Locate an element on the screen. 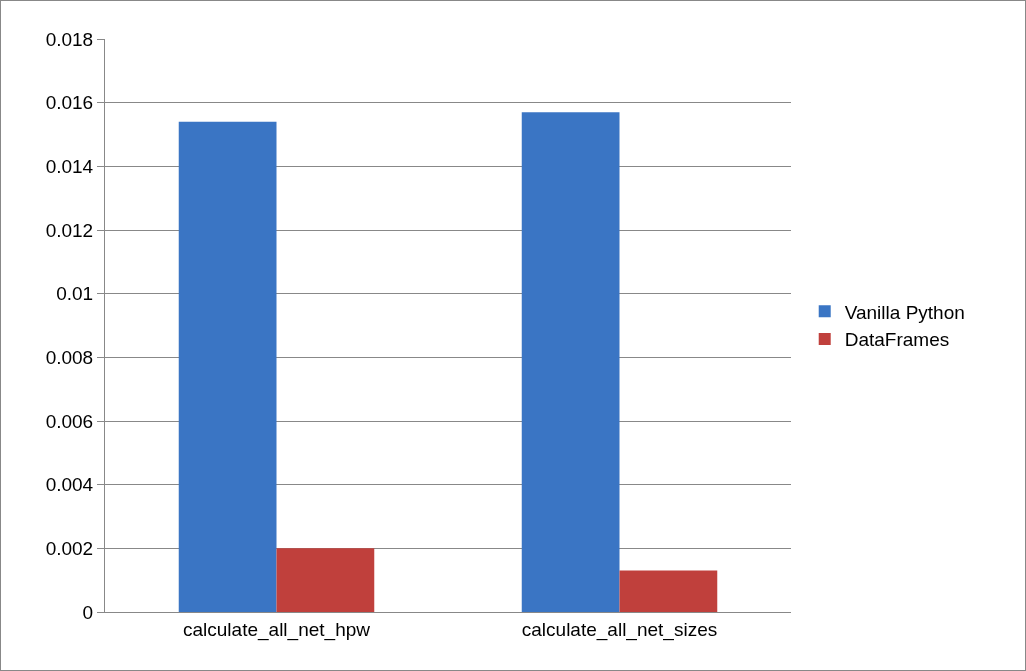  legend-label: Vanilla Python is located at coordinates (904, 312).